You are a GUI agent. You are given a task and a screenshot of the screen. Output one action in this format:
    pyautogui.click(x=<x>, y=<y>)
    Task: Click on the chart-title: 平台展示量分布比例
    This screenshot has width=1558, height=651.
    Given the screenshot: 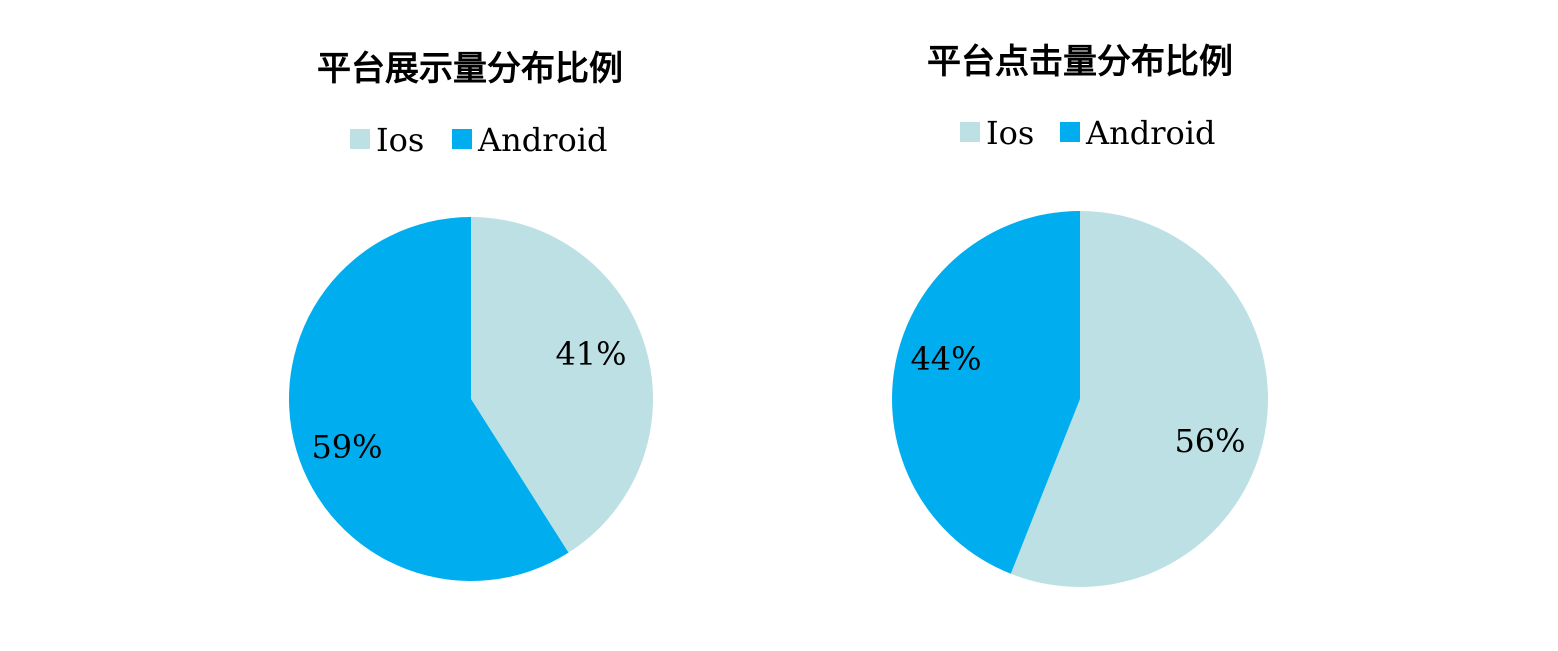 What is the action you would take?
    pyautogui.click(x=470, y=69)
    